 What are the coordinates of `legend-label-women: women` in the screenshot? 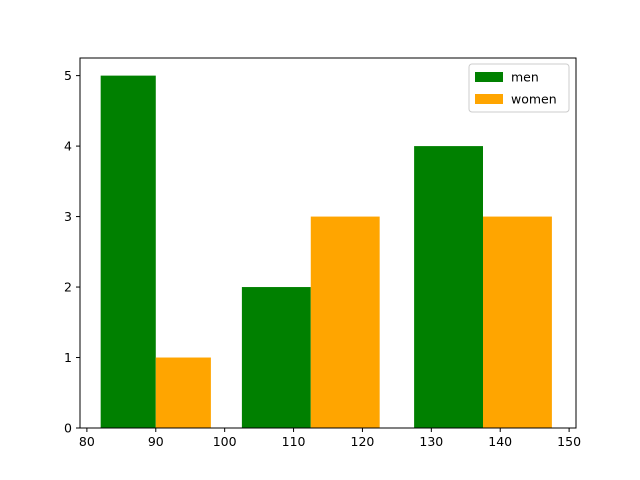 It's located at (534, 99).